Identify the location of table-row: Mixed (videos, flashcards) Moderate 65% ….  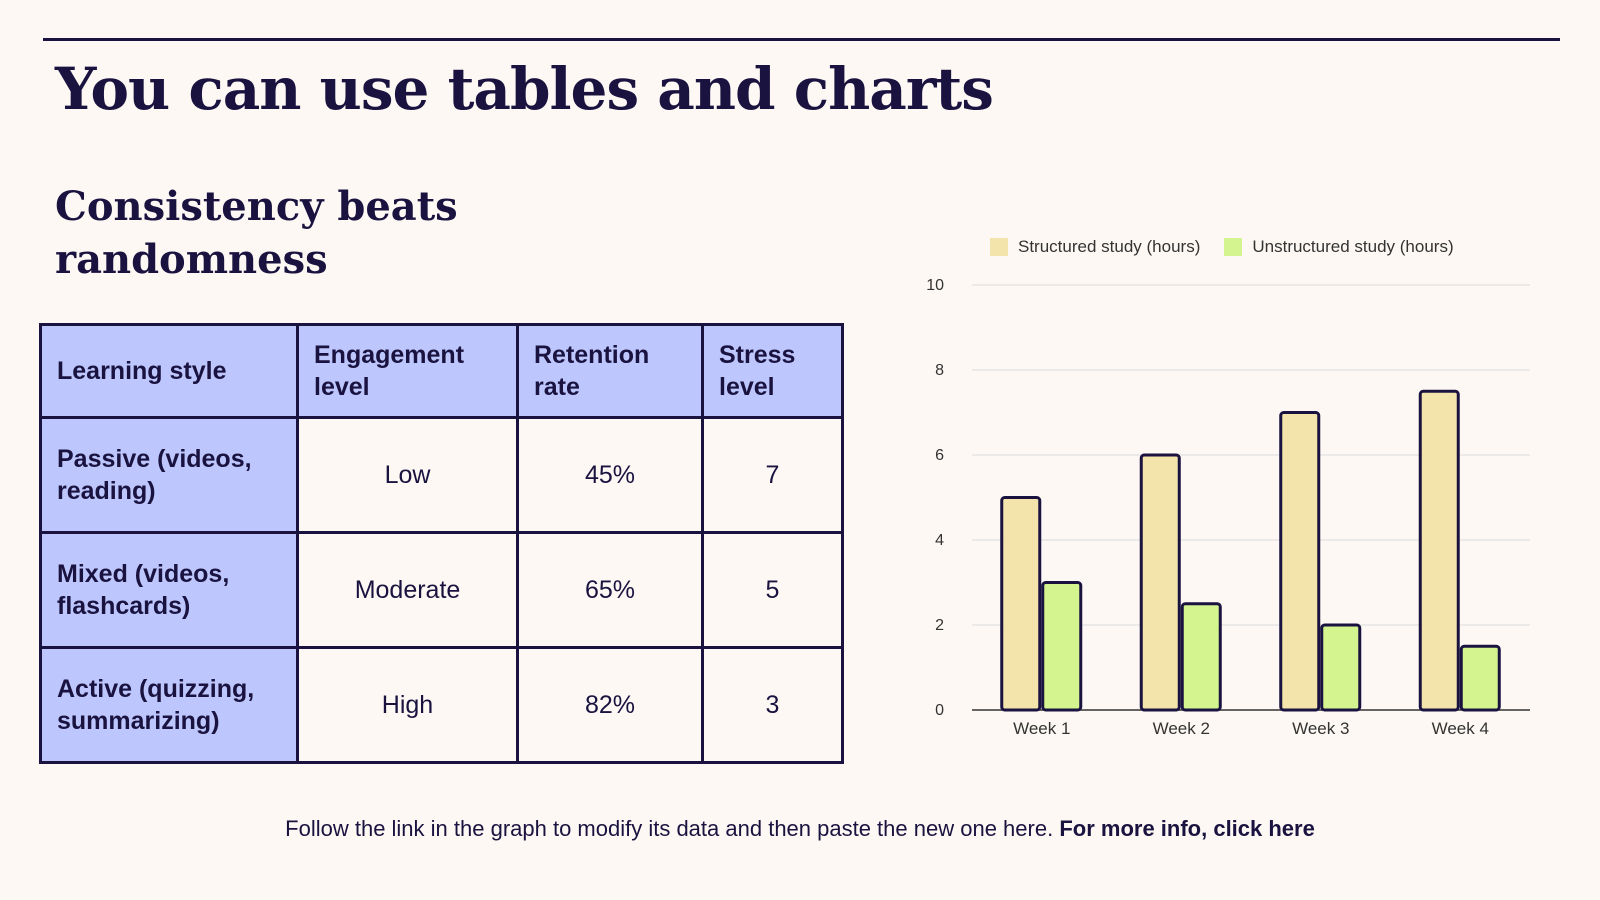
(441, 590).